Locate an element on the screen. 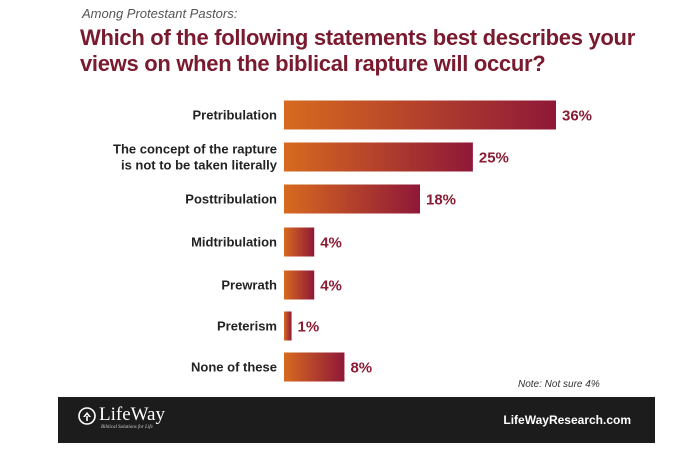 The height and width of the screenshot is (466, 685). value-label-3: 4% is located at coordinates (331, 243).